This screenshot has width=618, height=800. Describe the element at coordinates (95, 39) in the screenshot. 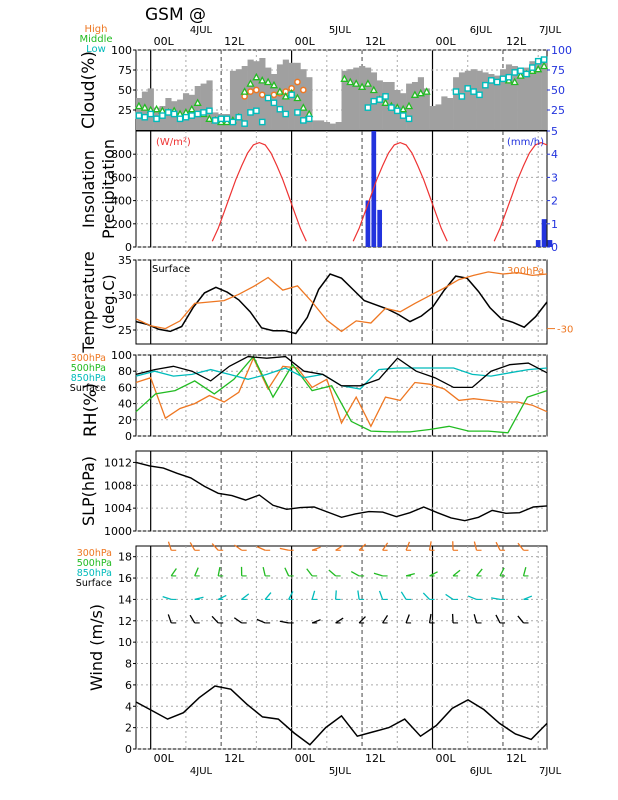

I see `cloud-legend-item: Middle` at that location.